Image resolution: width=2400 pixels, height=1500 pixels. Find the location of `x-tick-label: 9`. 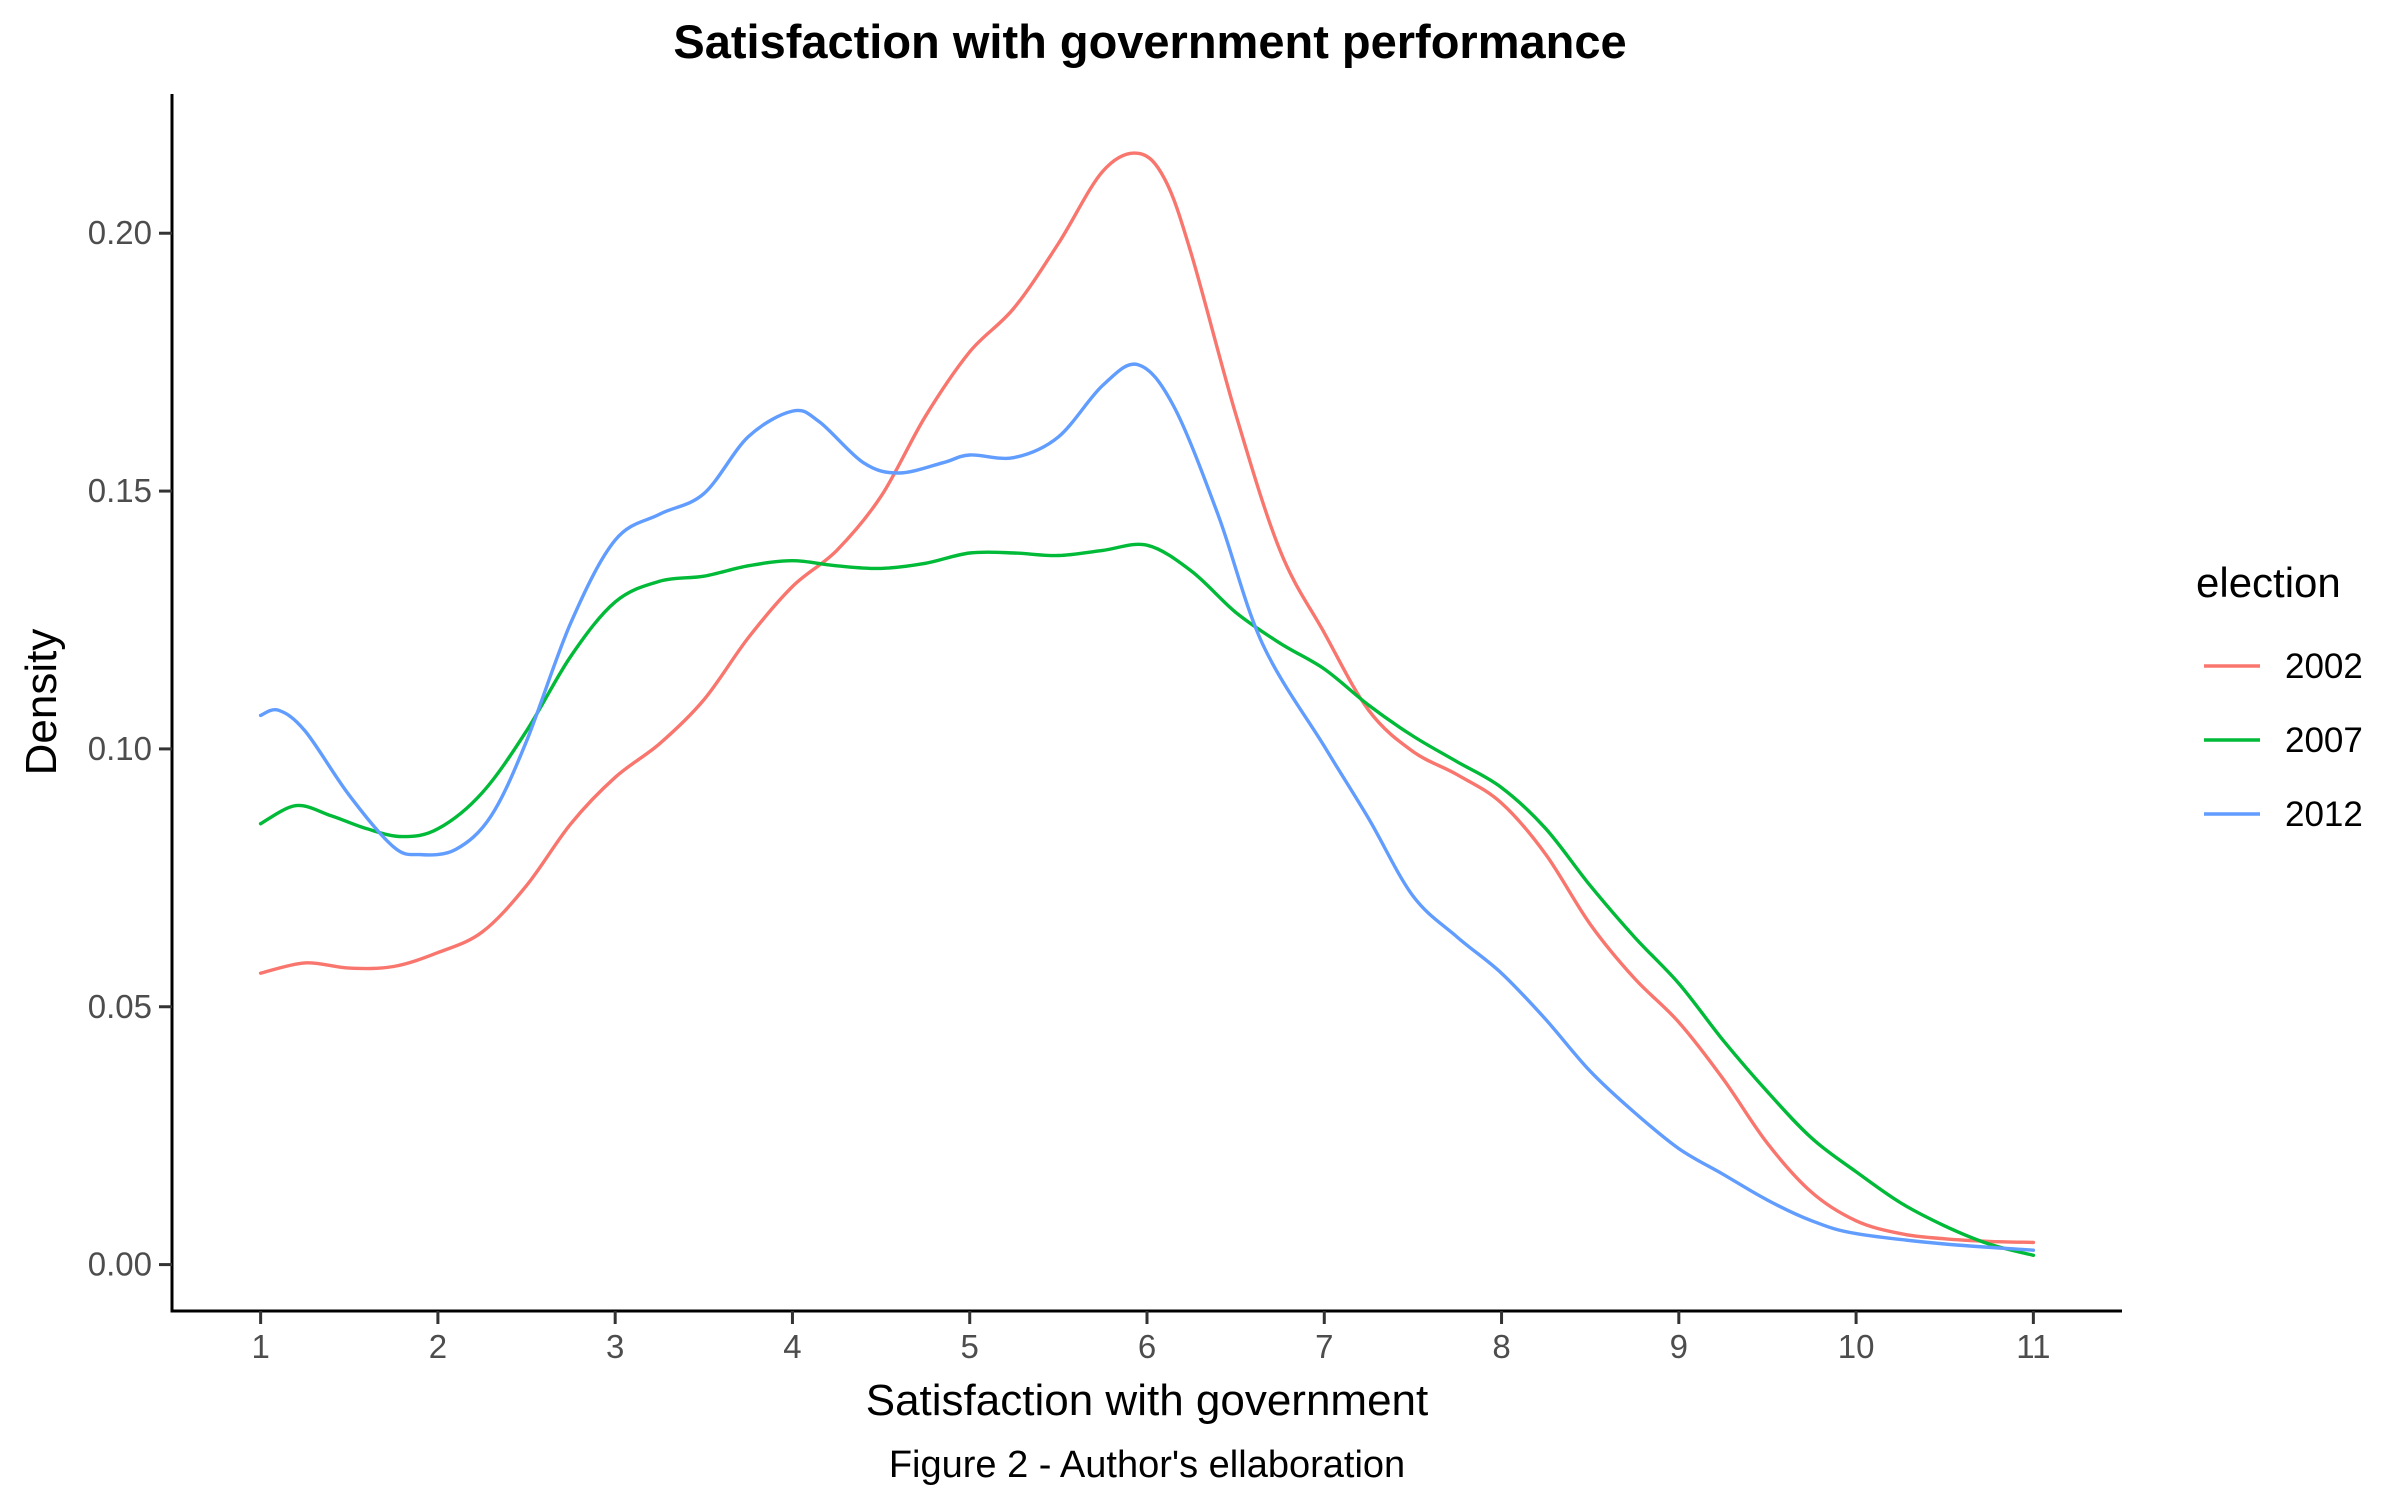

x-tick-label: 9 is located at coordinates (1679, 1346).